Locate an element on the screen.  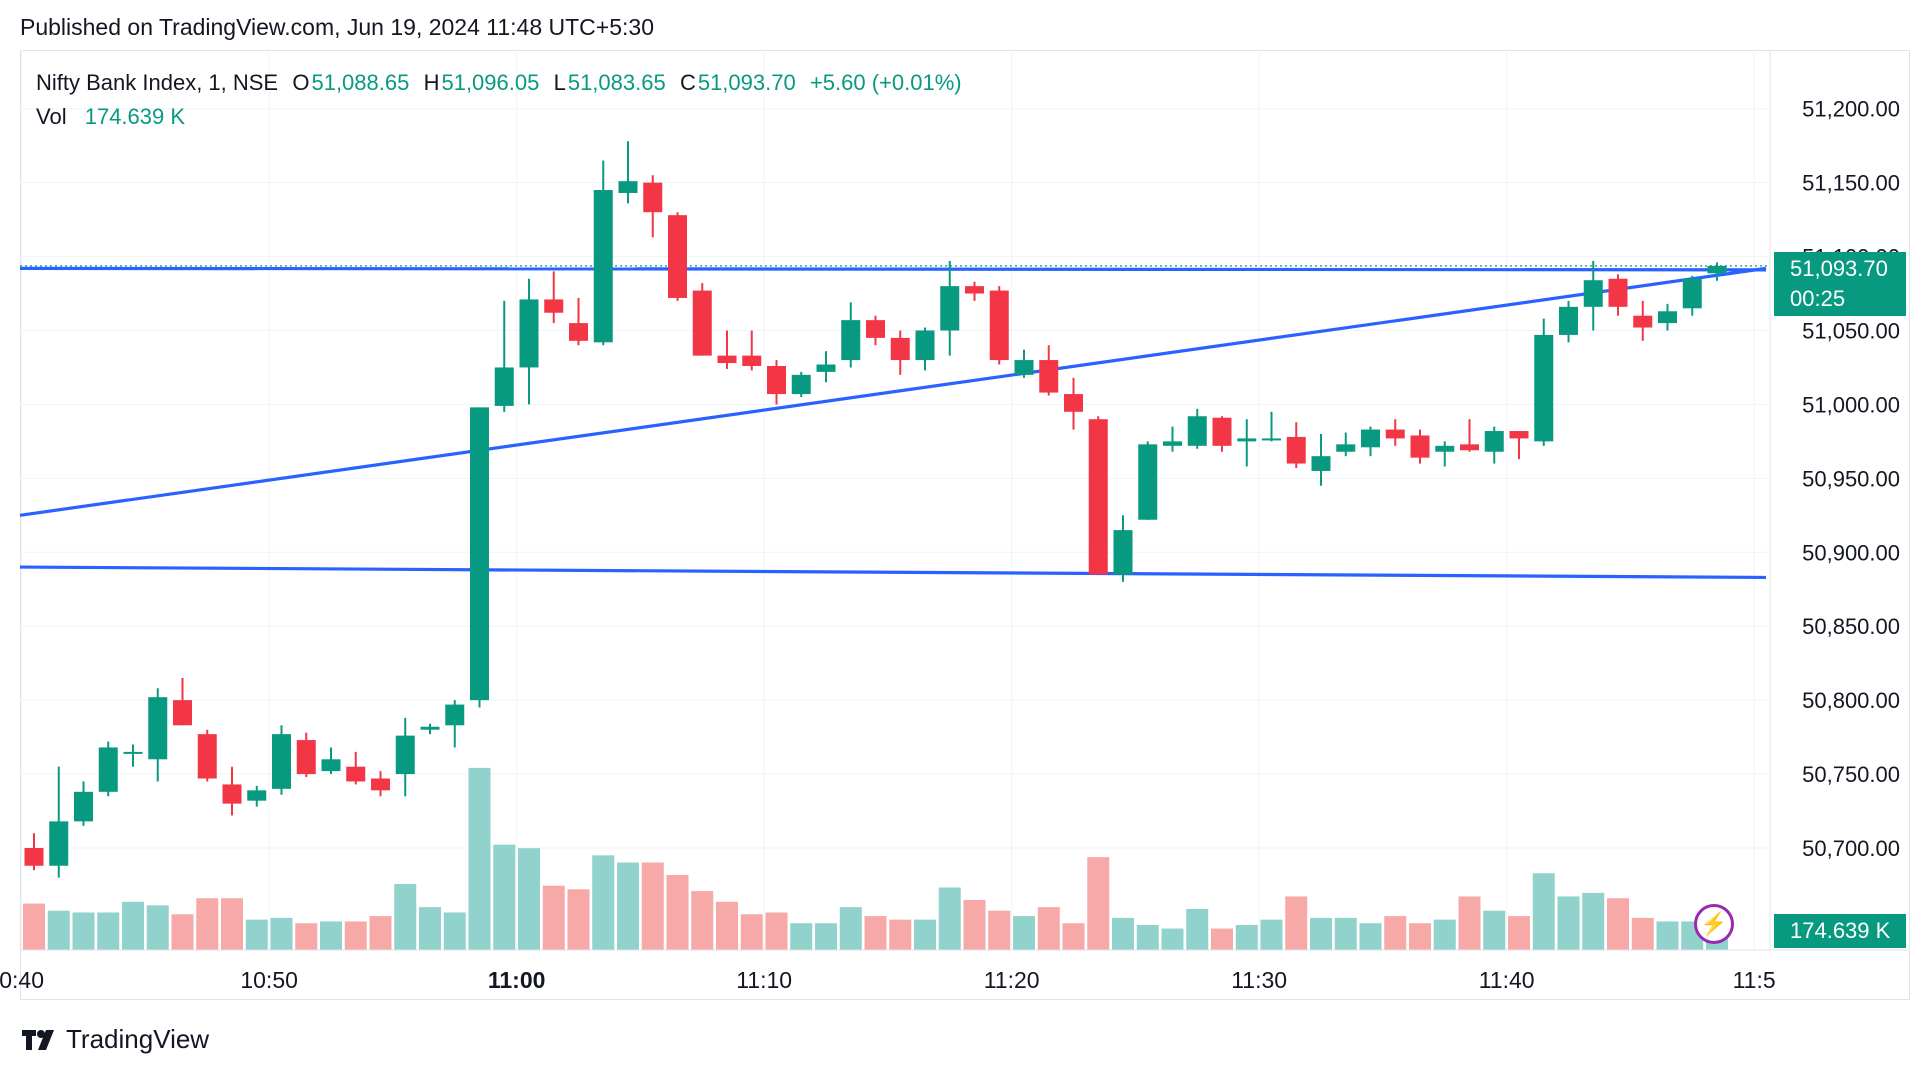
y-tick-label: 50,850.00 is located at coordinates (1851, 626).